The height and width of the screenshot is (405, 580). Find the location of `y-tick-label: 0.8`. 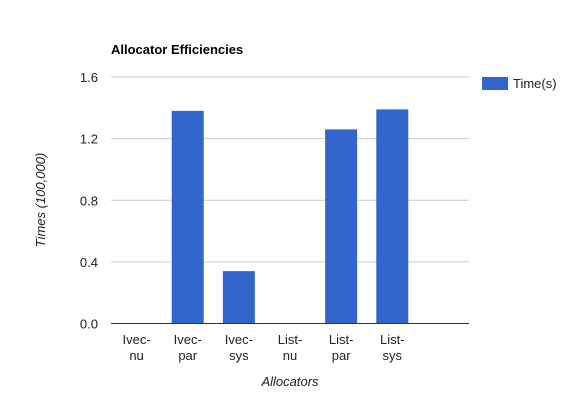

y-tick-label: 0.8 is located at coordinates (89, 200).